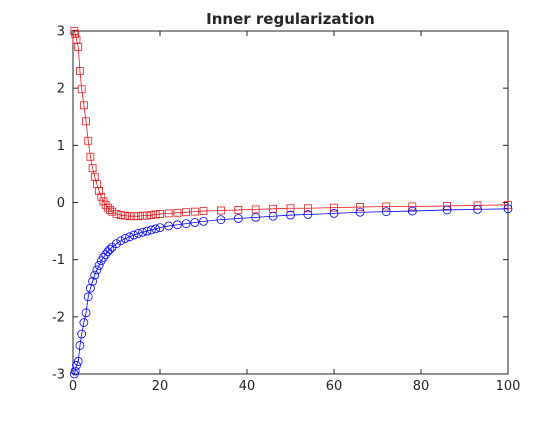  I want to click on chart-title: Inner regularization, so click(290, 19).